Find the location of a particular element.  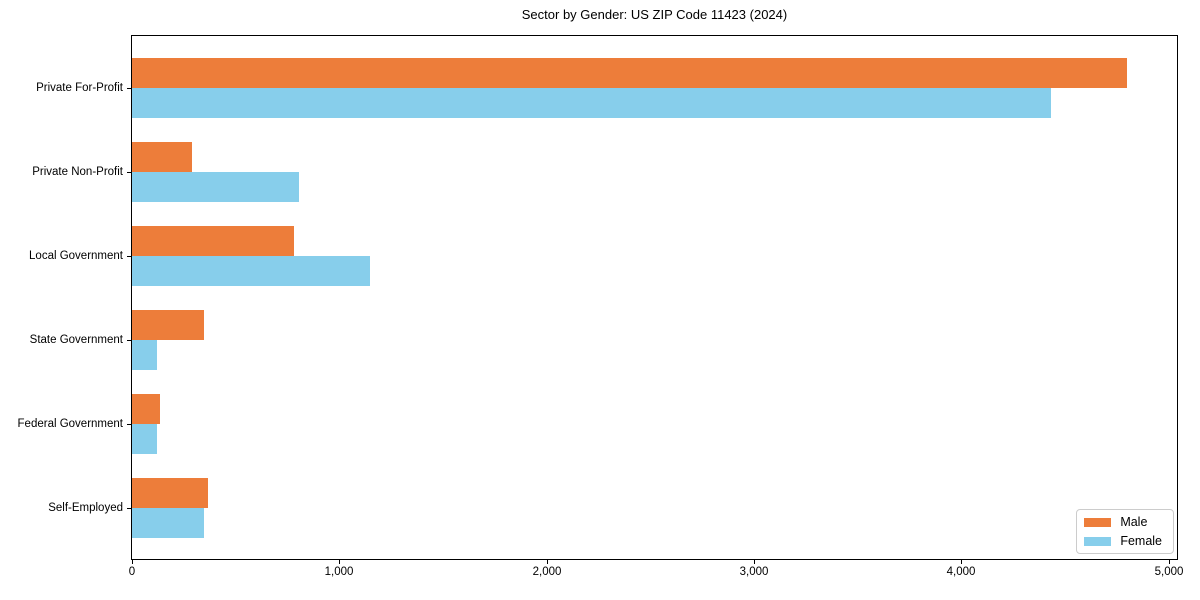

legend-entry: Male is located at coordinates (1123, 522).